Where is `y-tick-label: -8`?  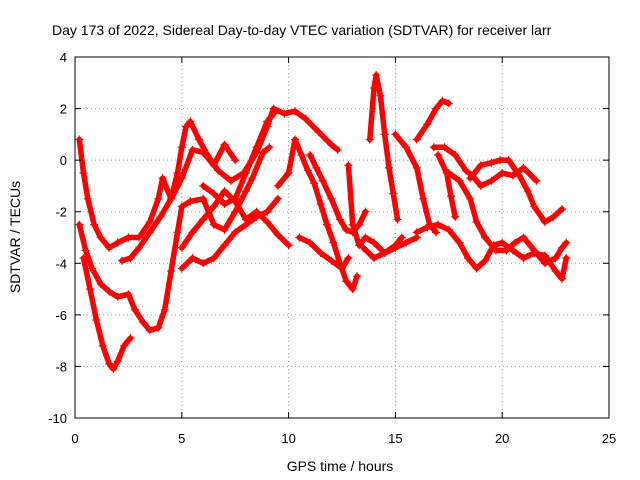 y-tick-label: -8 is located at coordinates (61, 366).